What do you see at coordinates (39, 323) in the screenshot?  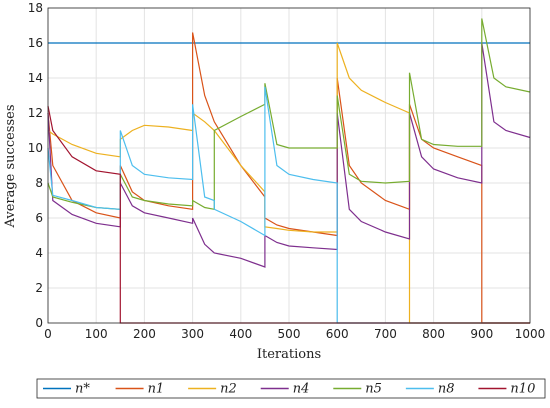 I see `y-tick-label: 0` at bounding box center [39, 323].